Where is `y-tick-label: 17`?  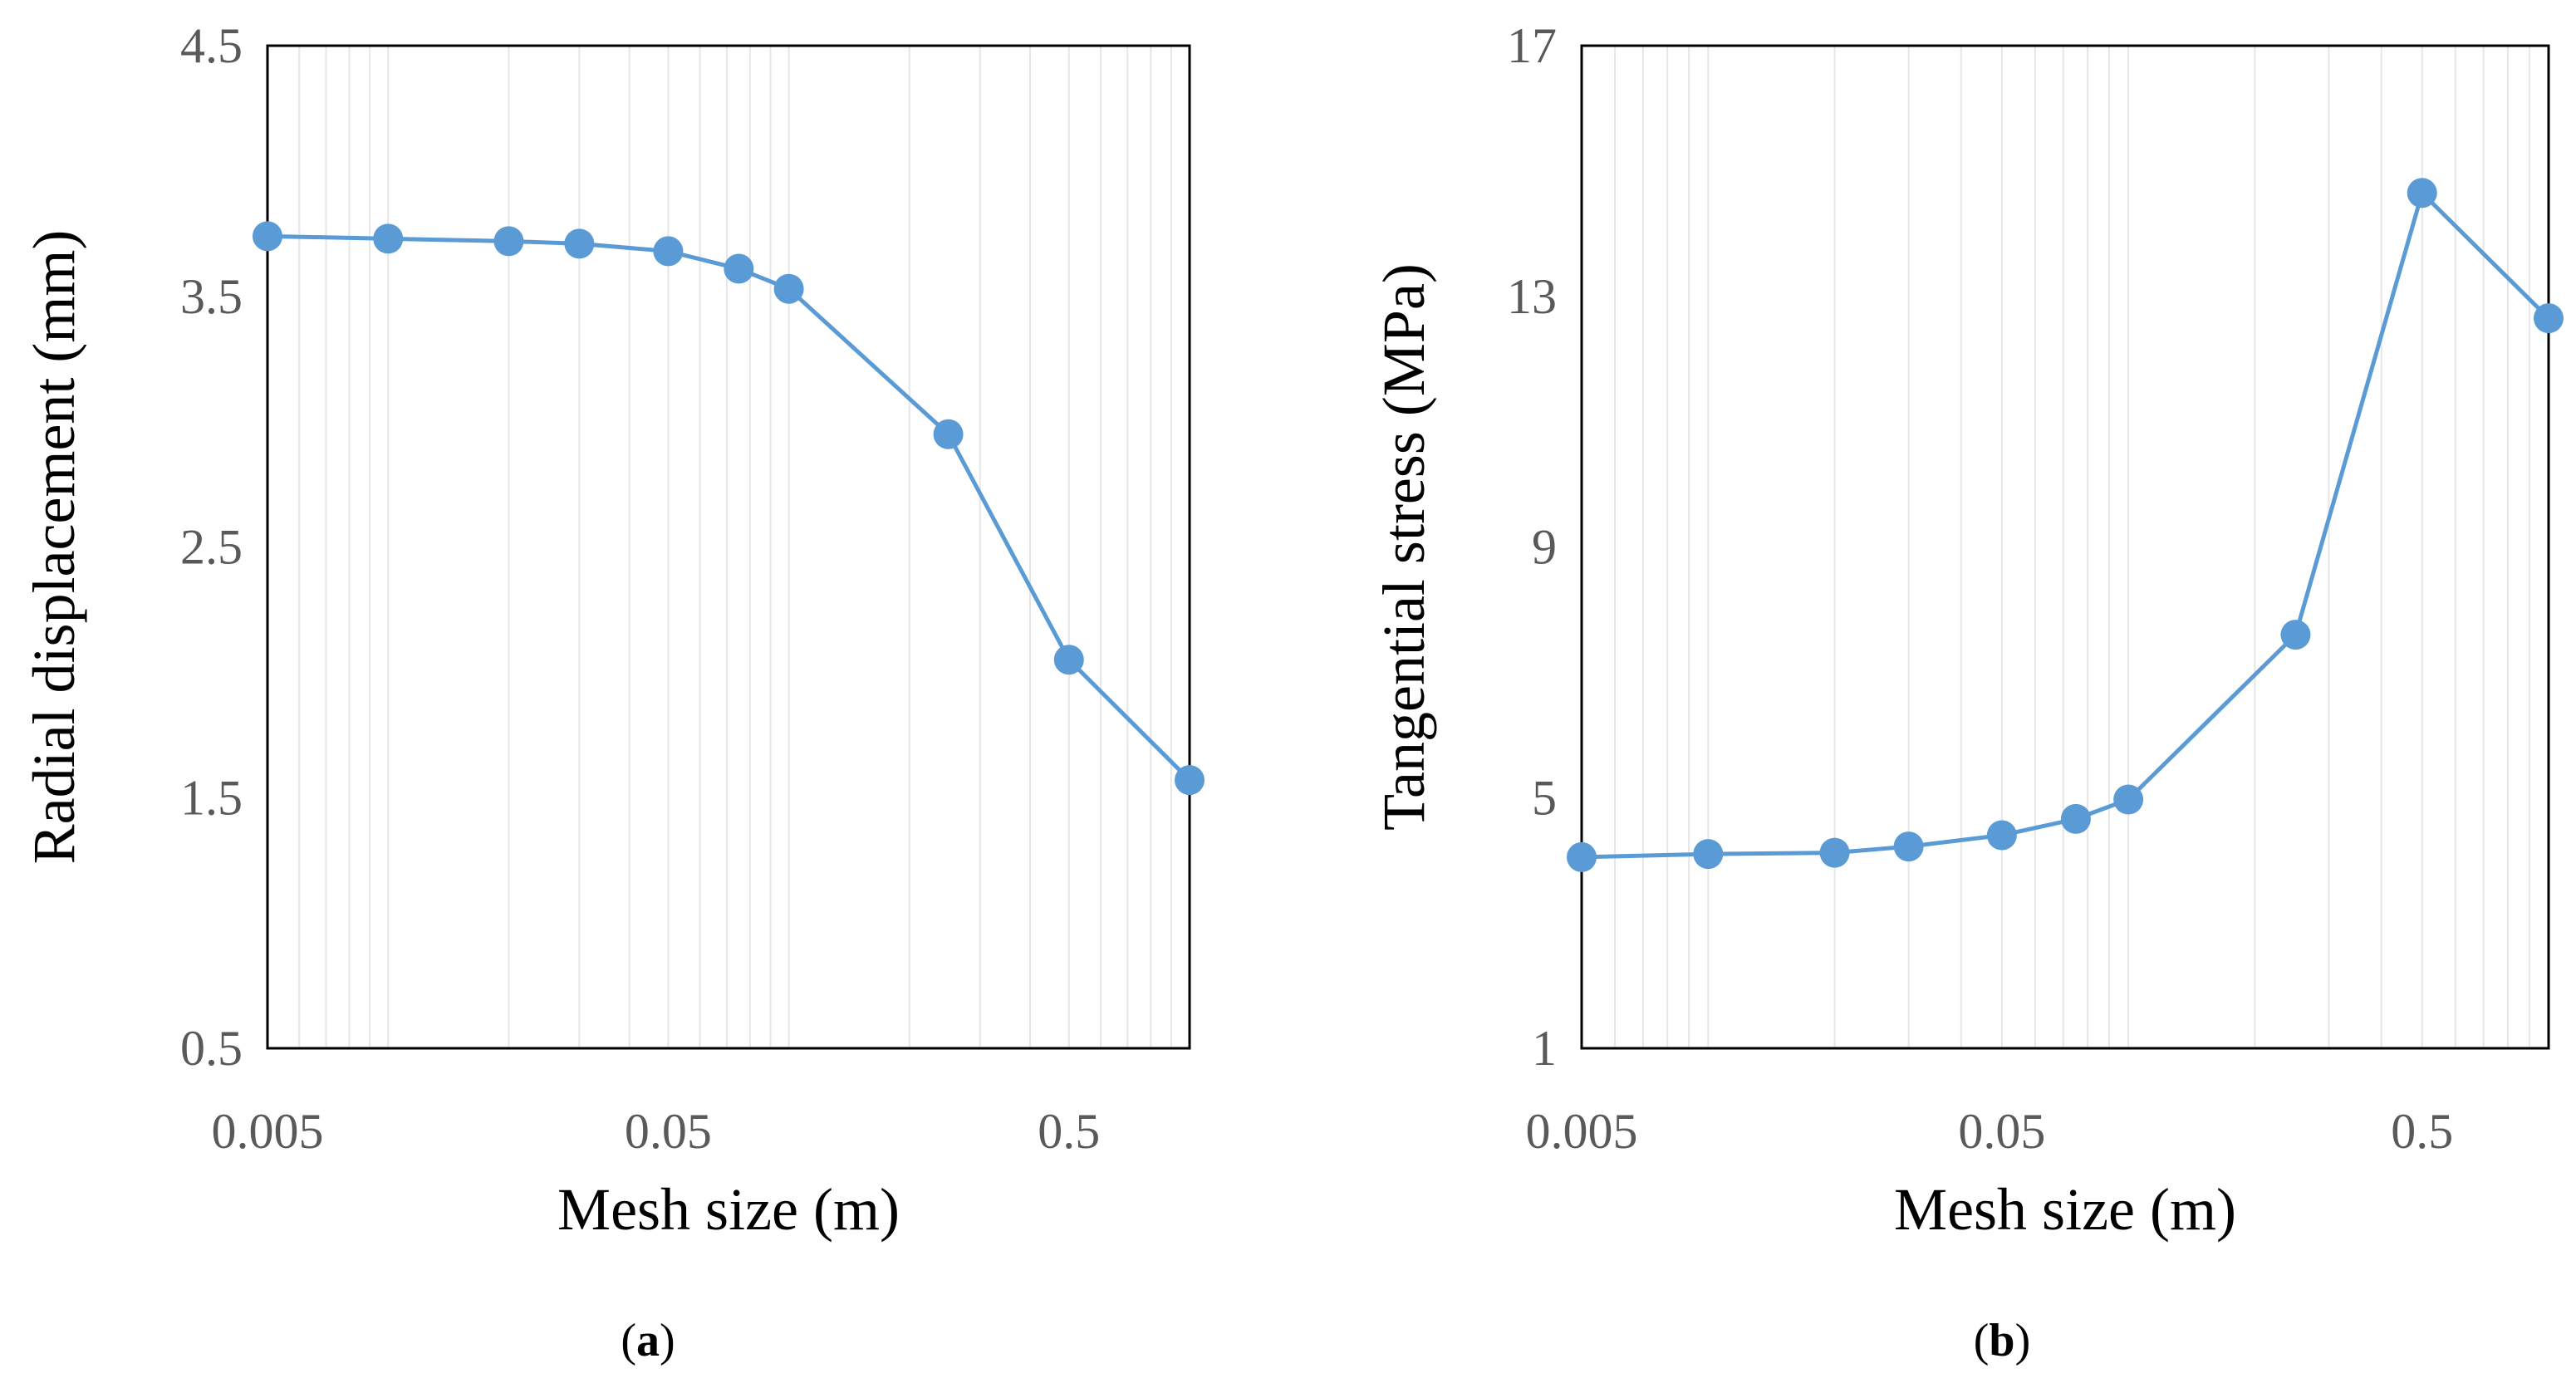 y-tick-label: 17 is located at coordinates (1532, 45).